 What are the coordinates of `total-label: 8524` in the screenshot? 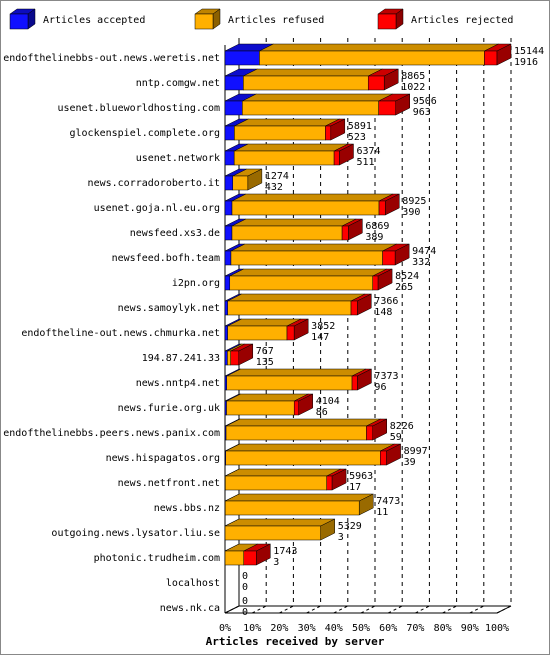 It's located at (407, 276).